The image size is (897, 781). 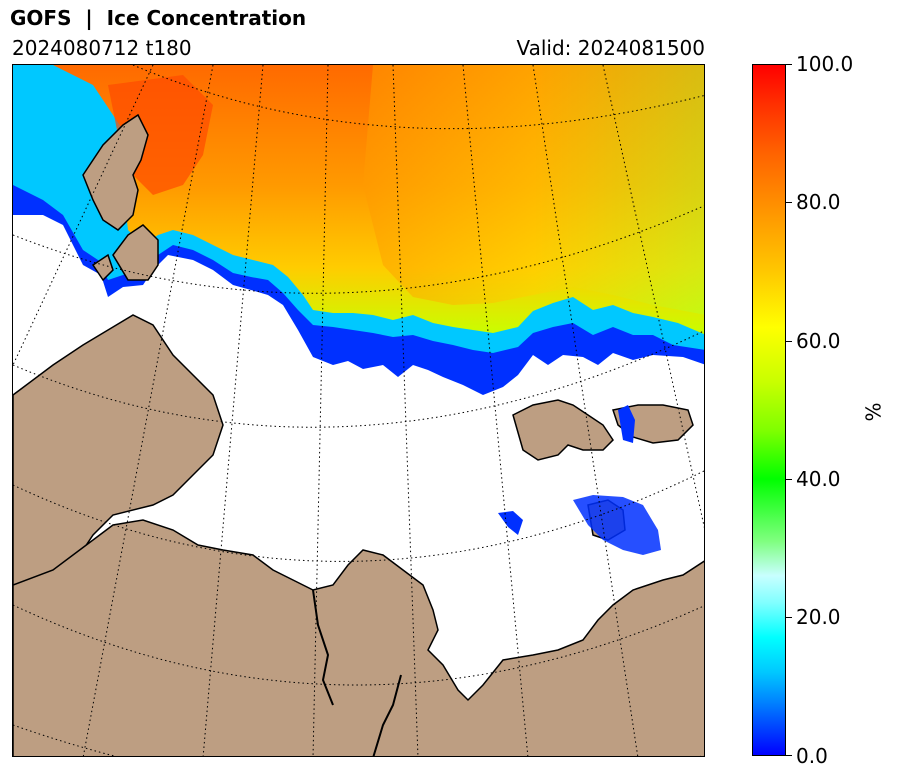 What do you see at coordinates (102, 48) in the screenshot?
I see `run-label: 2024080712 t180` at bounding box center [102, 48].